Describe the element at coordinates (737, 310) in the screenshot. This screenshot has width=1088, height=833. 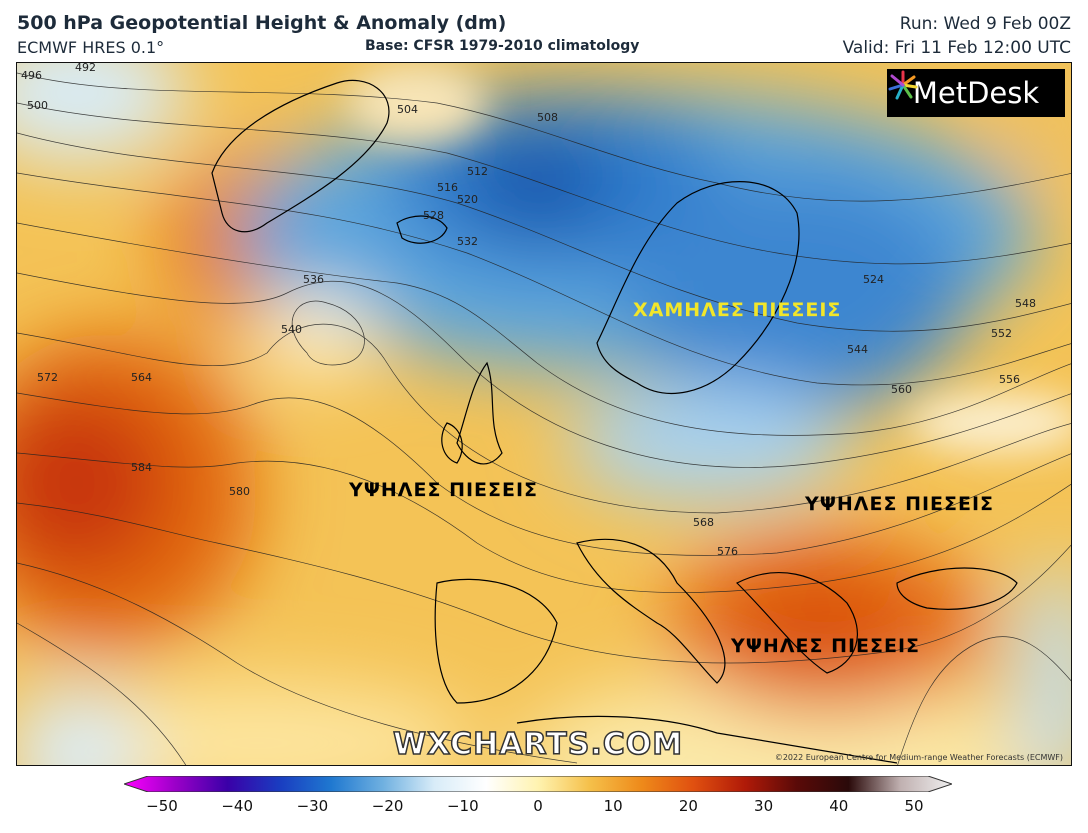
I see `low-pressure-label: ΧΑΜΗΛΕΣ ΠΙΕΣΕΙΣ` at that location.